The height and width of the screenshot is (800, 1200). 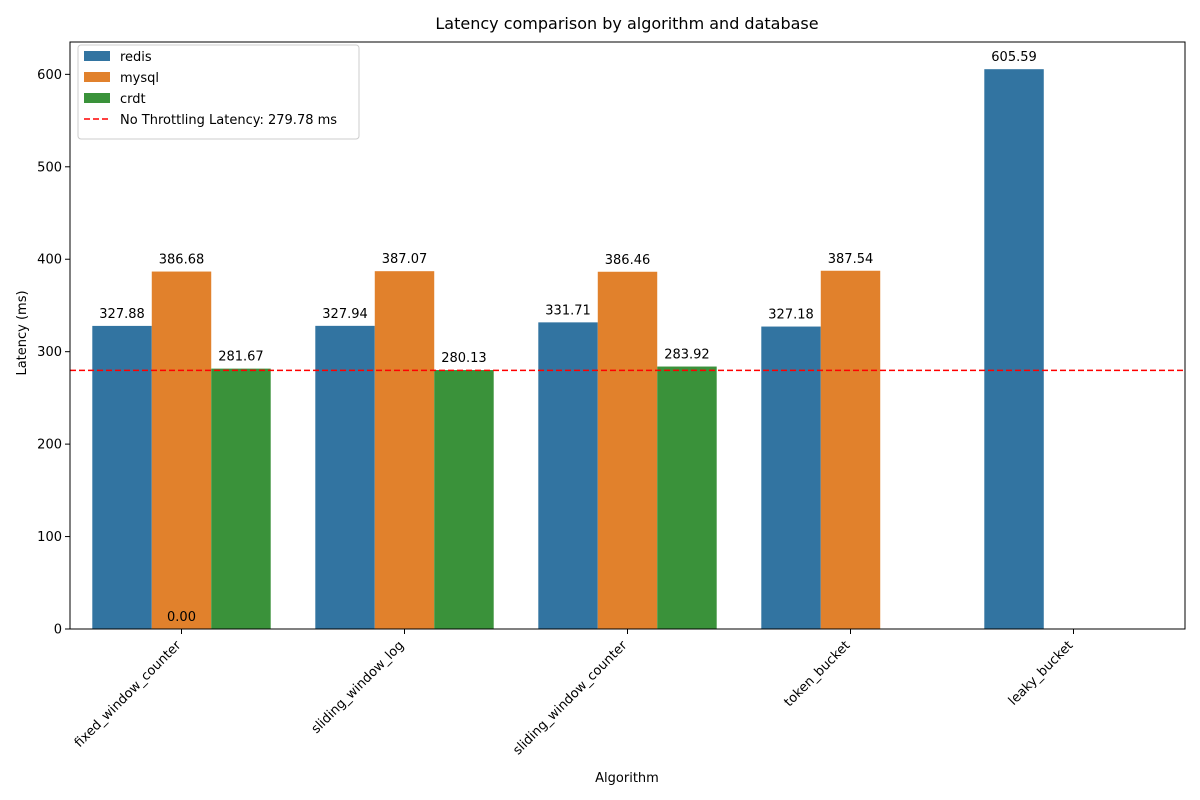 I want to click on bar-value-label: 283.92, so click(x=687, y=355).